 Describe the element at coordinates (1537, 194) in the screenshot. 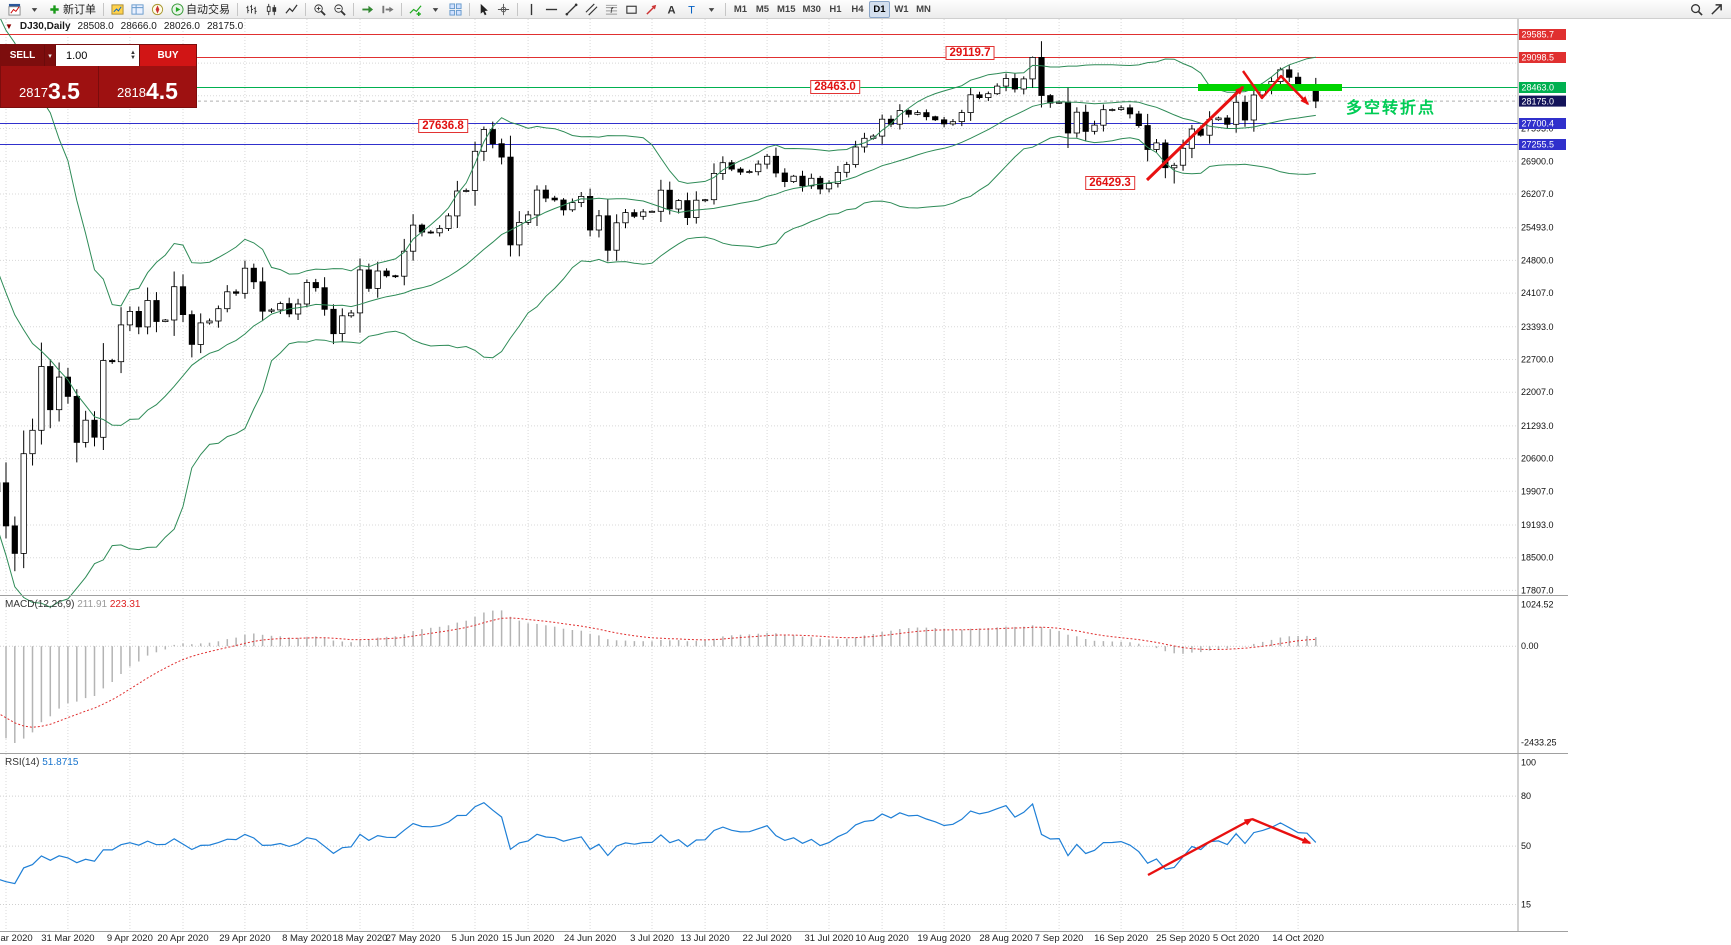

I see `svg-text: 26207.0` at that location.